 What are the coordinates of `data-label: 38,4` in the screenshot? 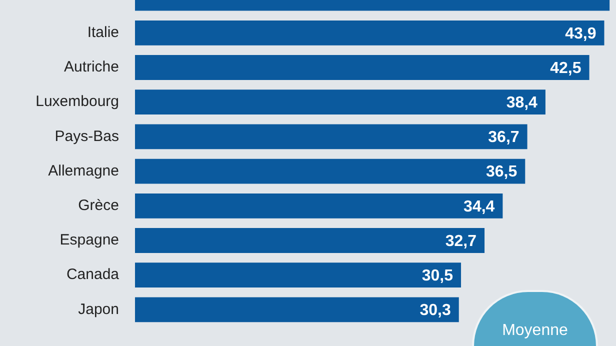 It's located at (522, 103).